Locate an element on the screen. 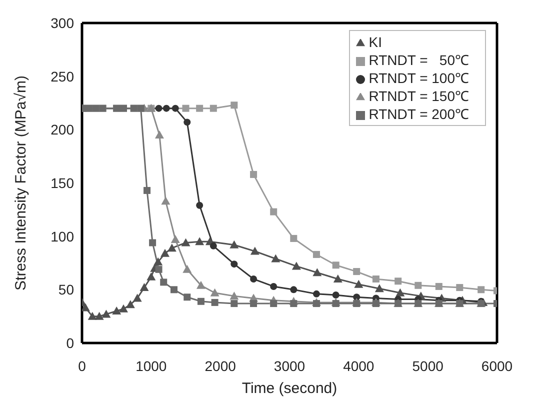 Image resolution: width=533 pixels, height=407 pixels. x-axis-title: Time (second) is located at coordinates (290, 388).